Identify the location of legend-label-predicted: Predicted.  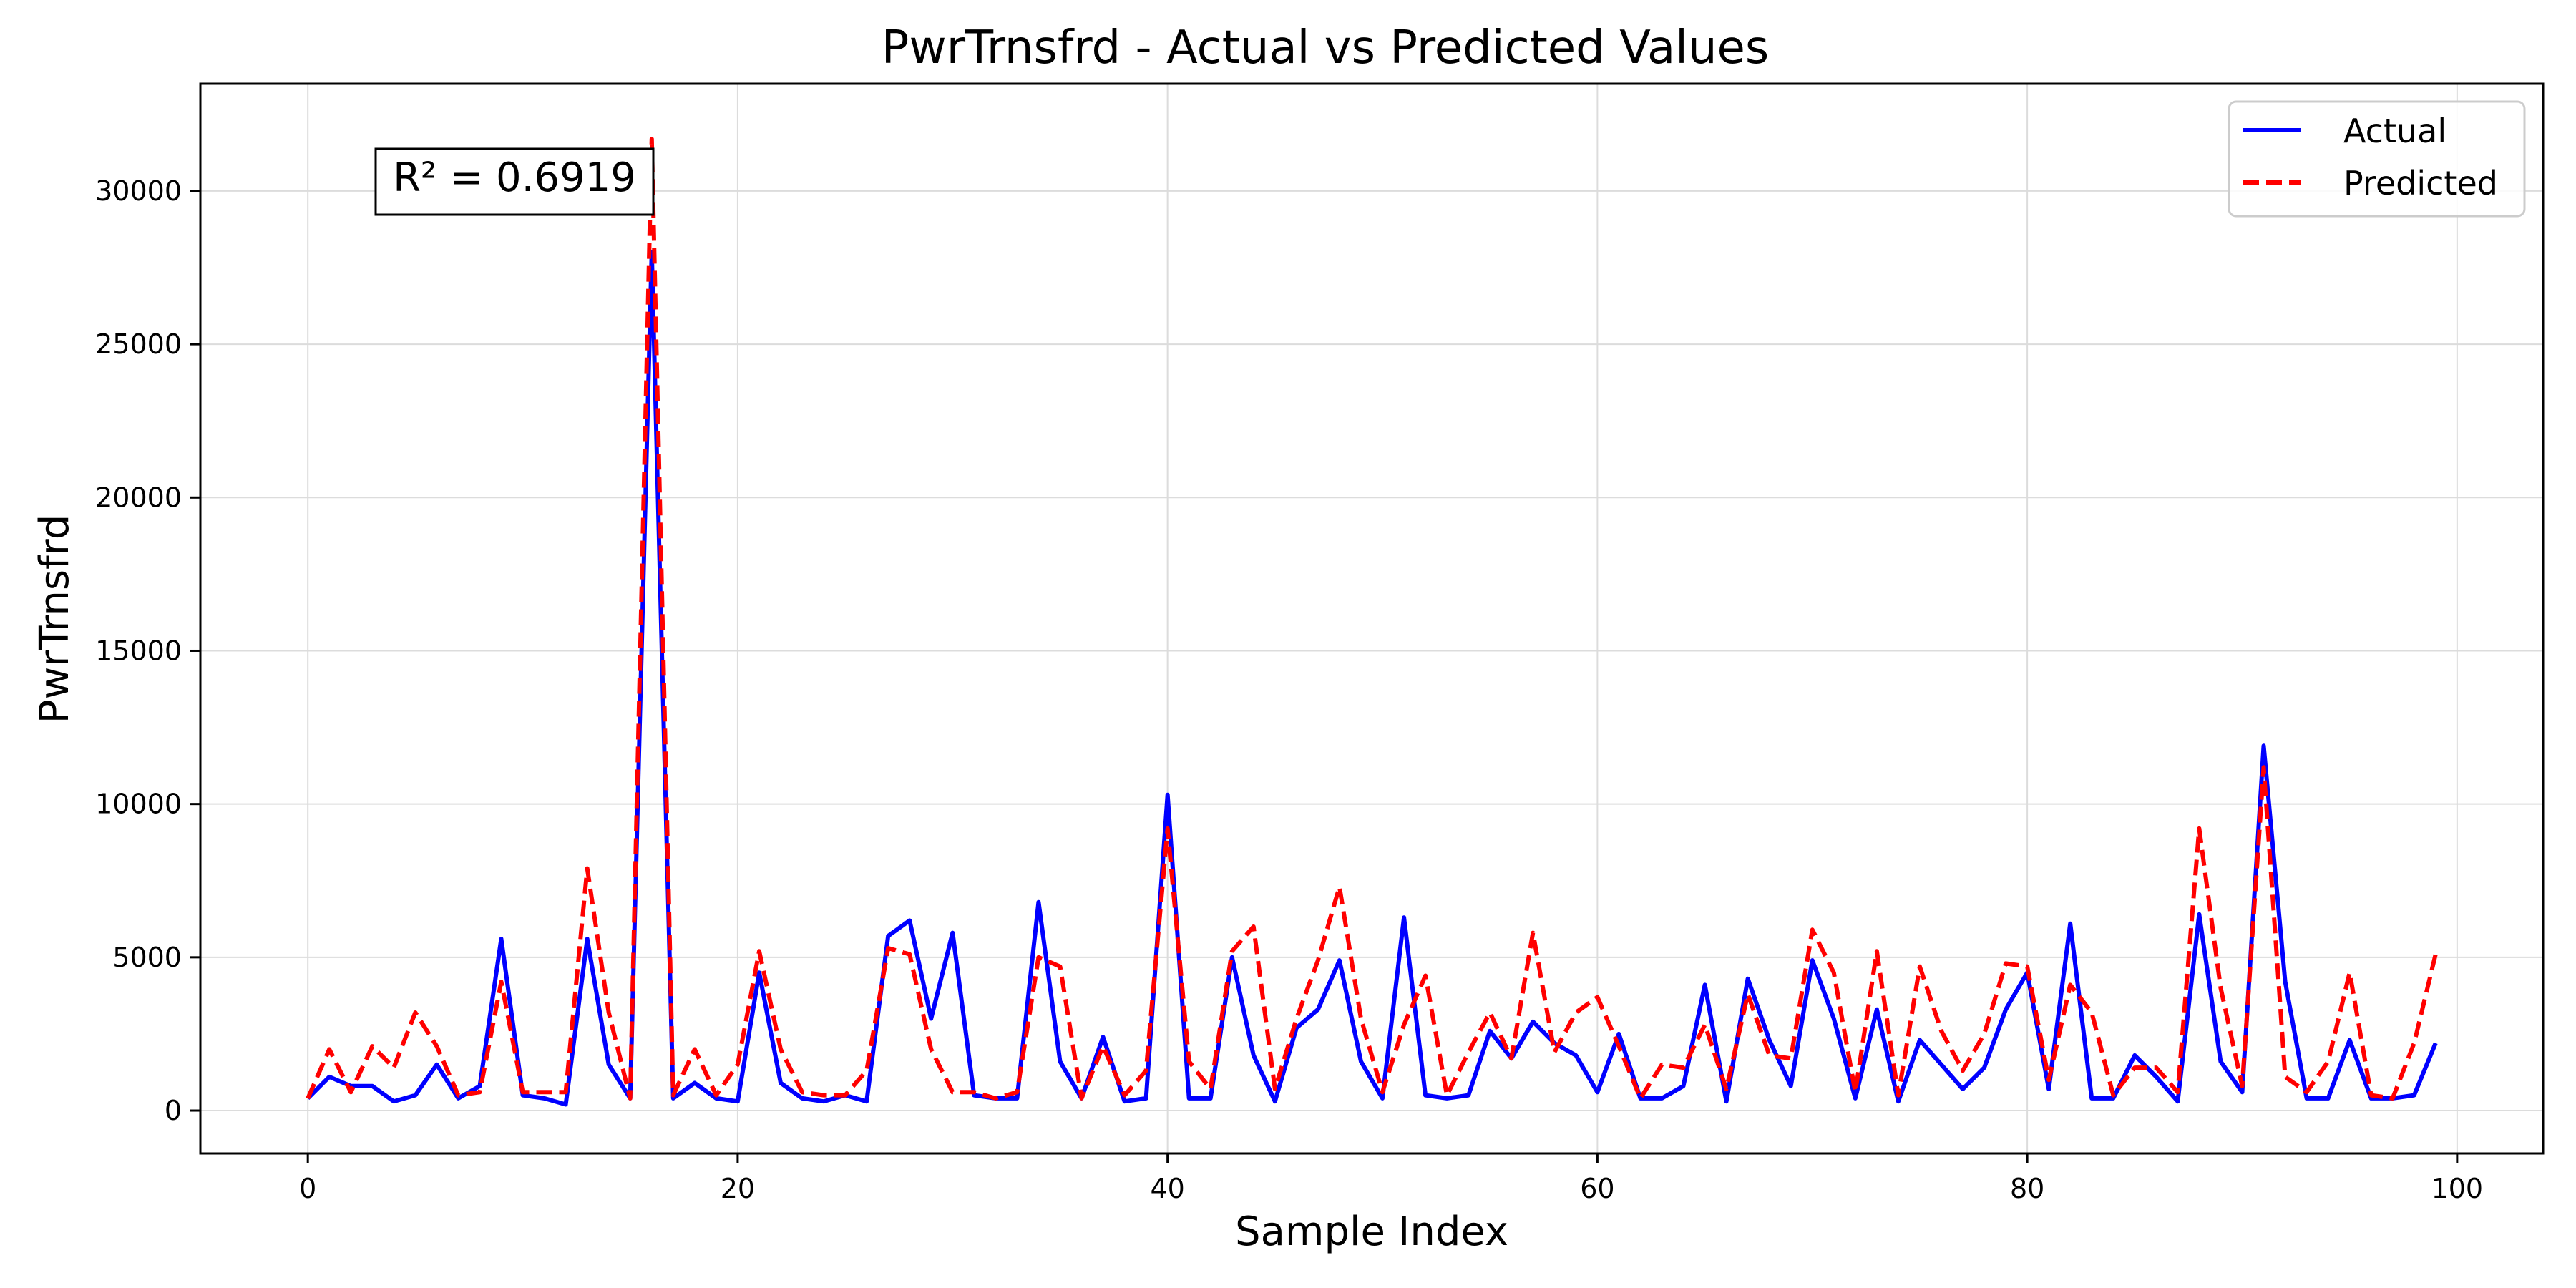
(2420, 183).